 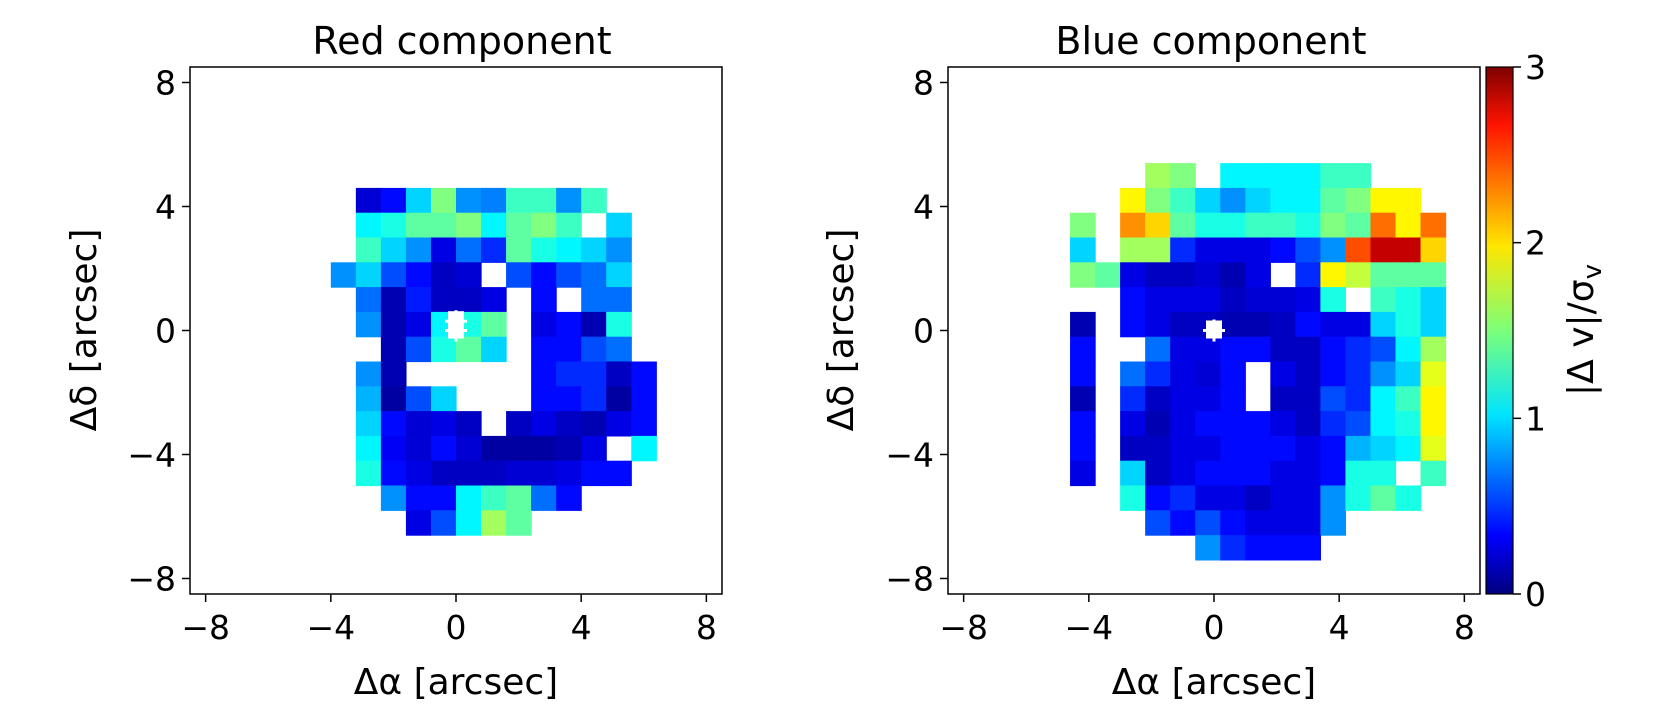 What do you see at coordinates (1214, 330) in the screenshot?
I see `marker-layer` at bounding box center [1214, 330].